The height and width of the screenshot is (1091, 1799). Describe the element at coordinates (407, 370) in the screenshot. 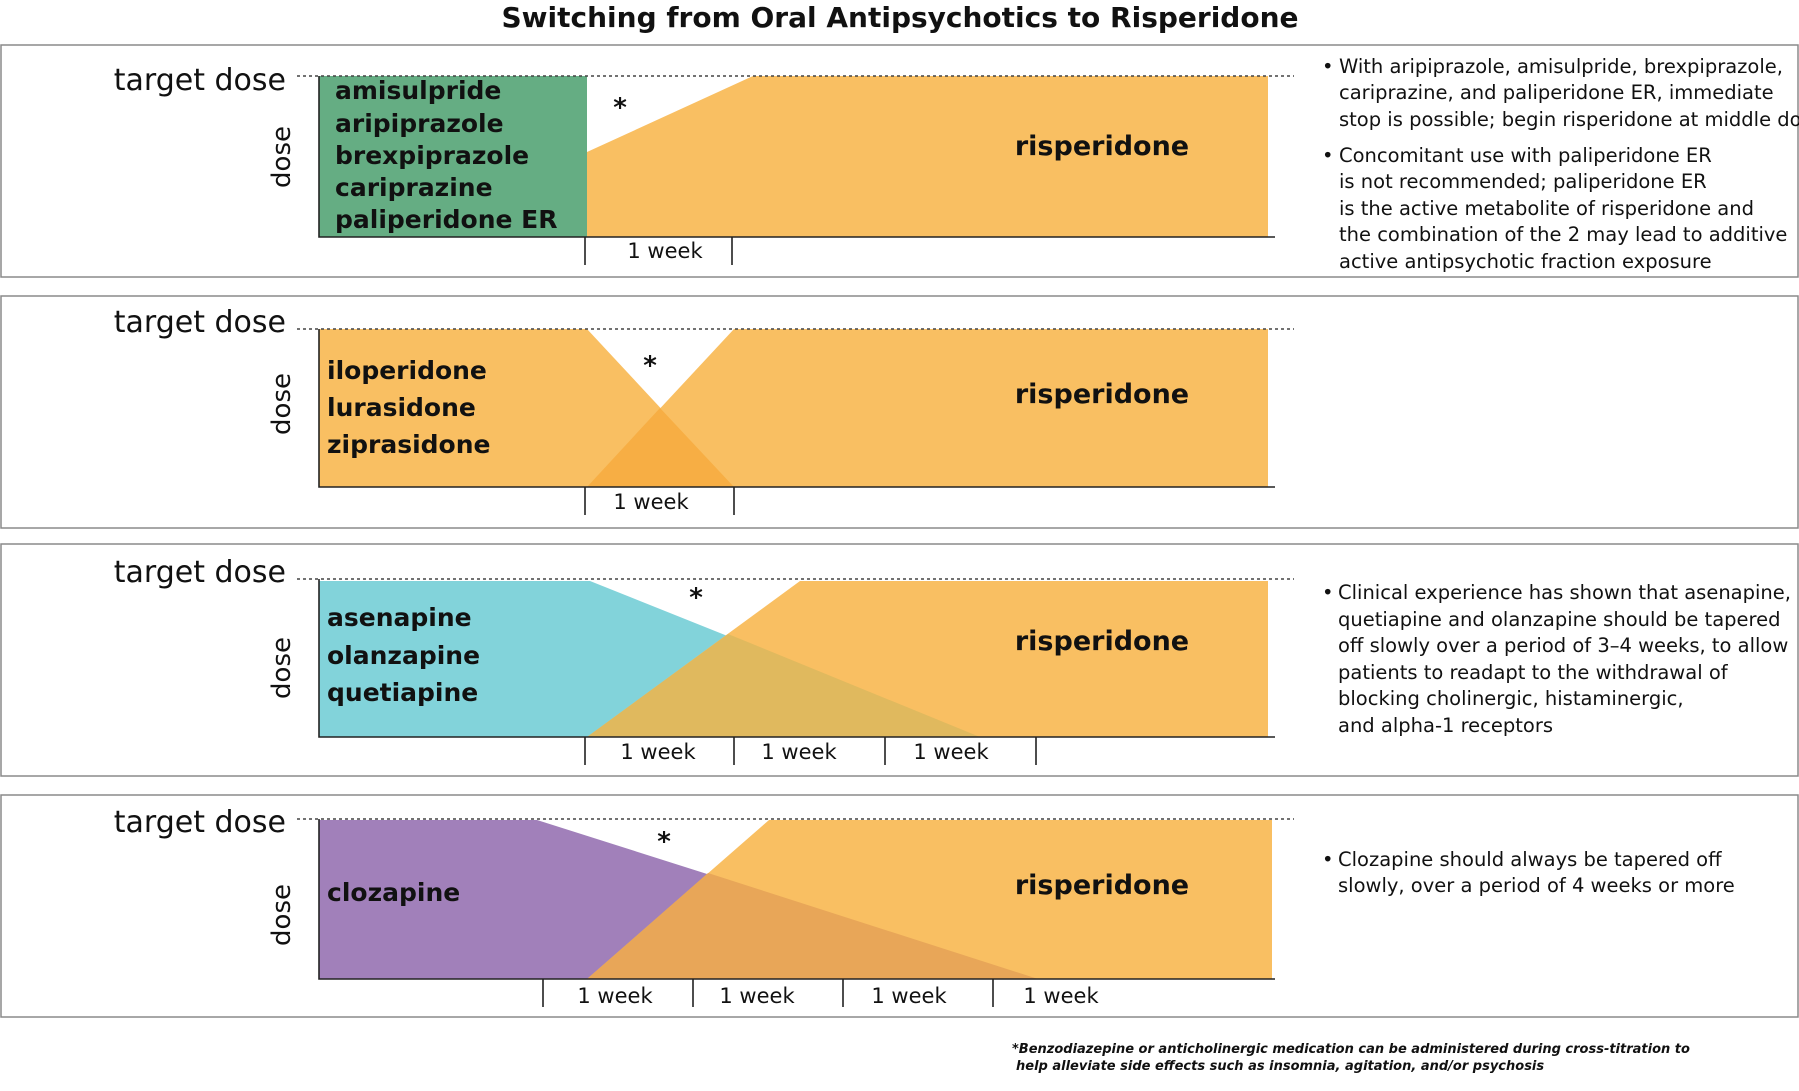

I see `drug-label: iloperidone` at that location.